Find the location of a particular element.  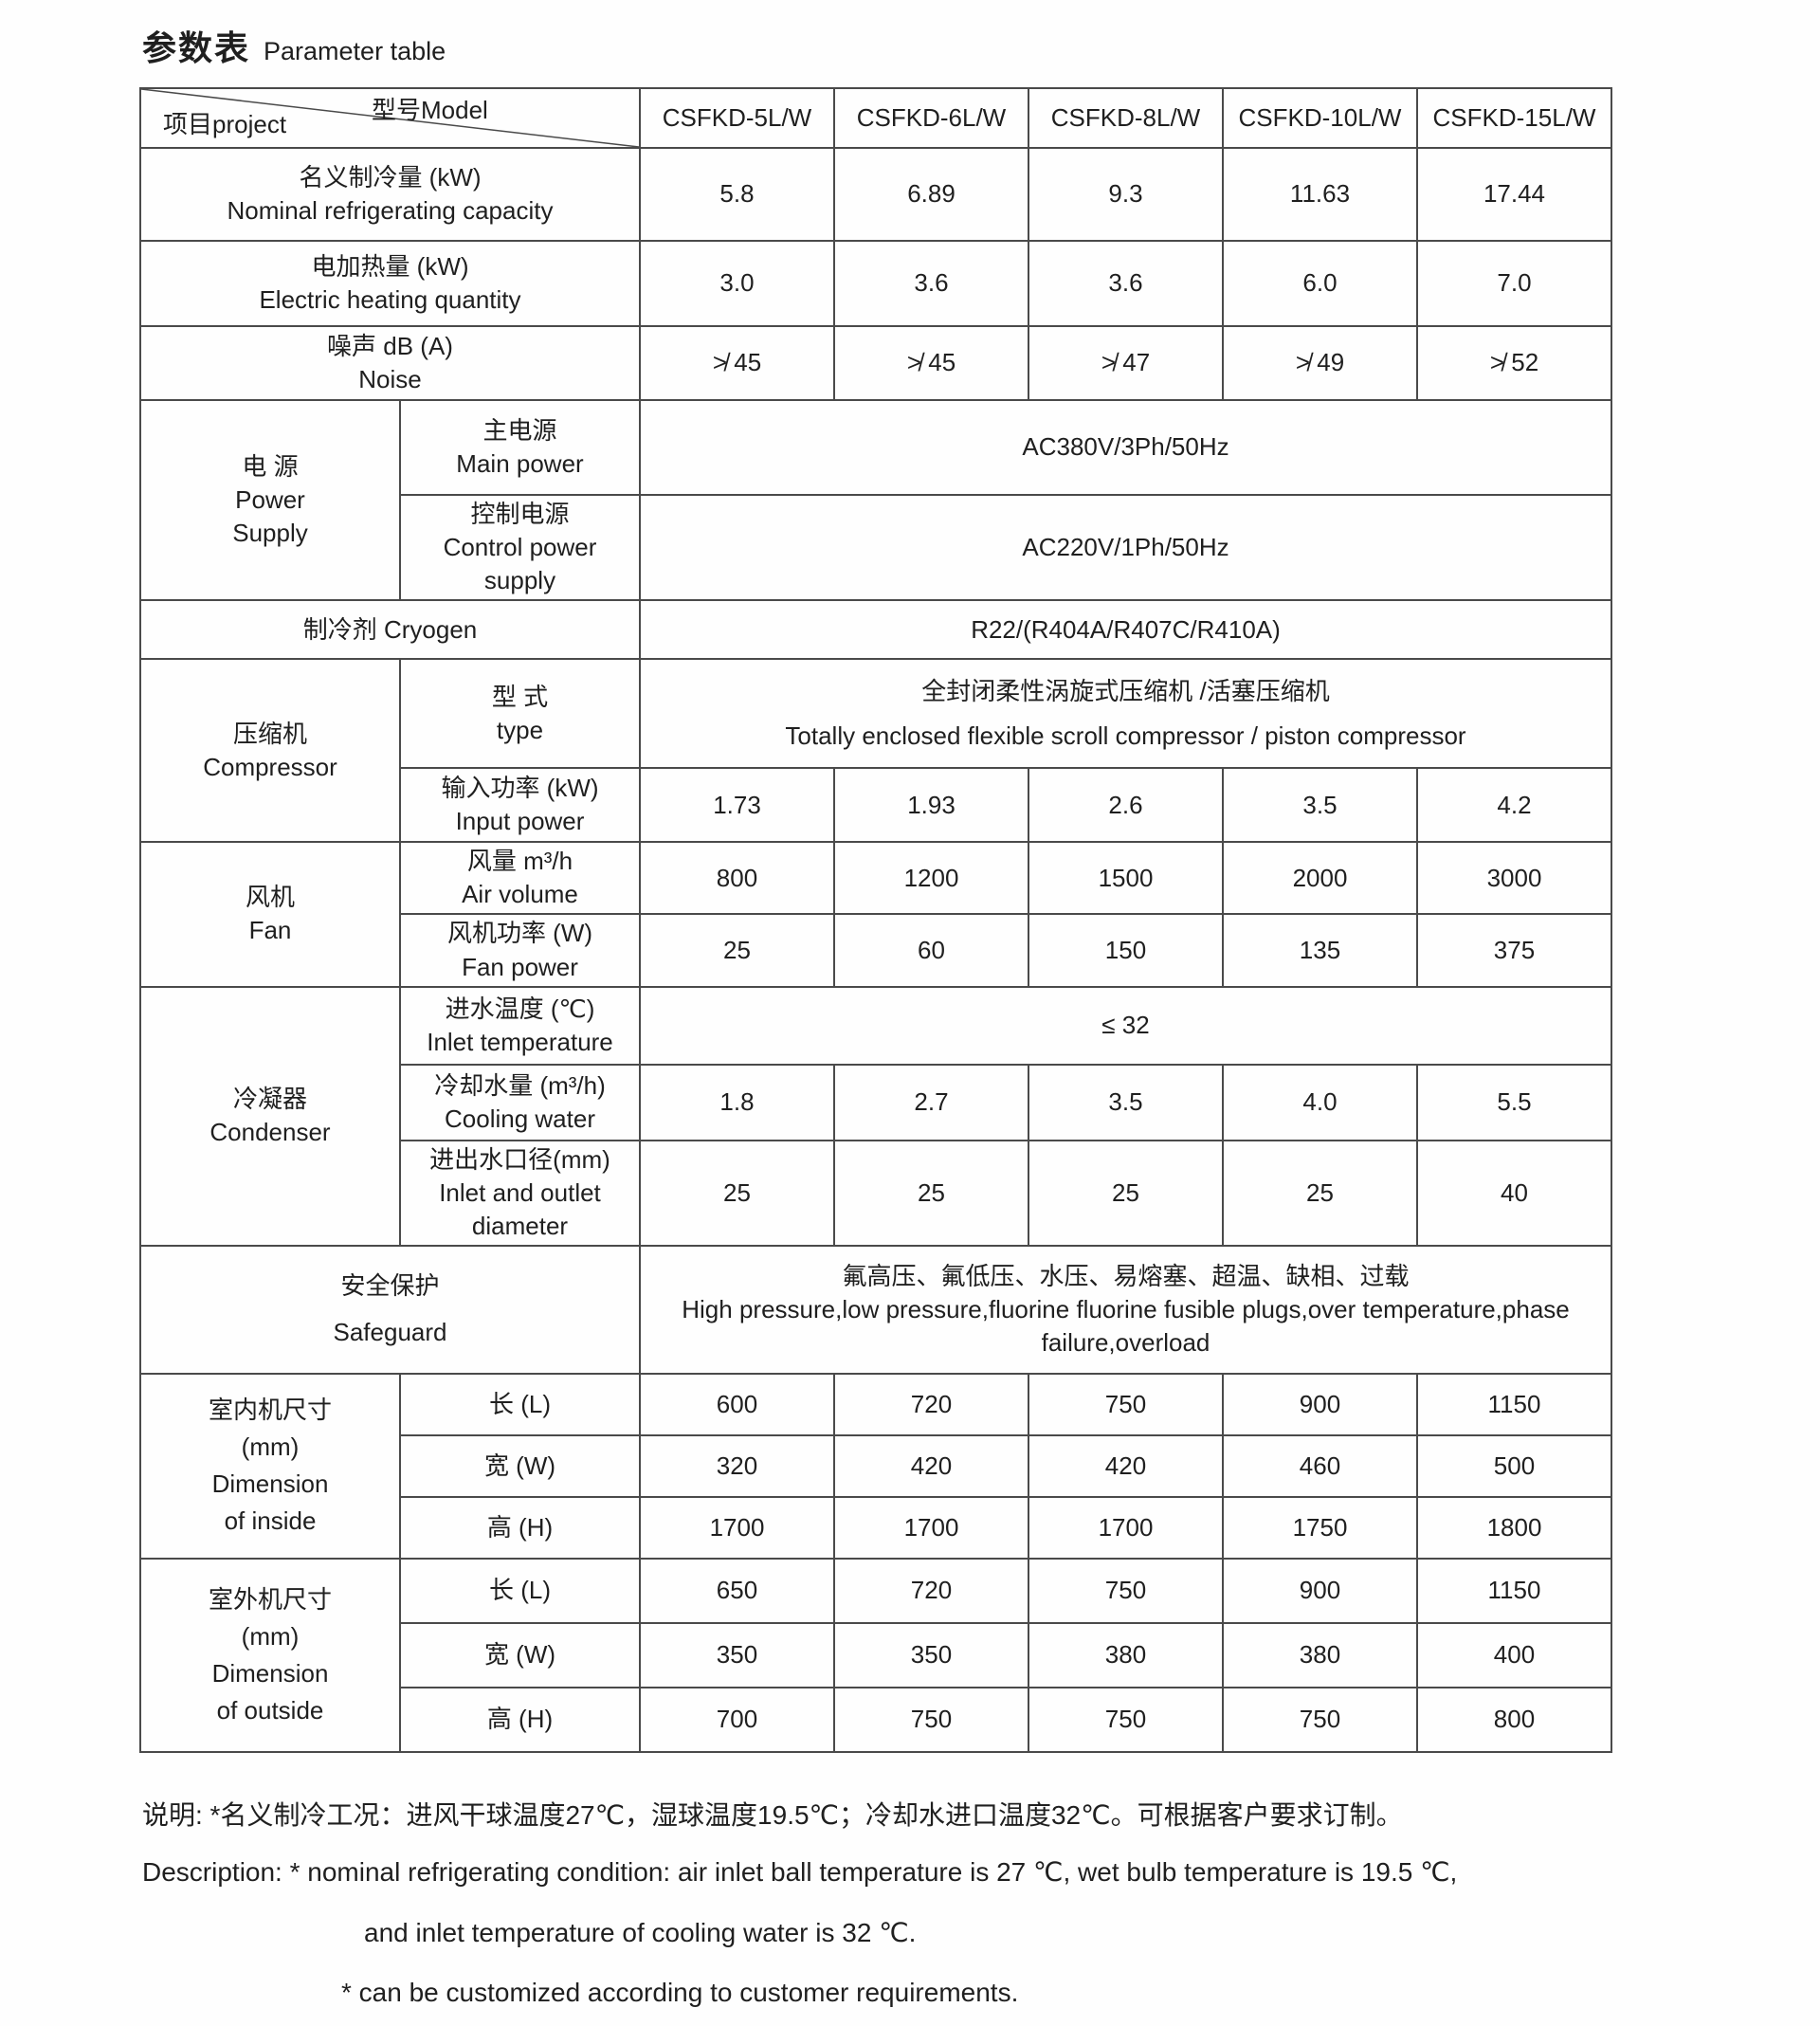

value-cell: 1.8 is located at coordinates (737, 1102).